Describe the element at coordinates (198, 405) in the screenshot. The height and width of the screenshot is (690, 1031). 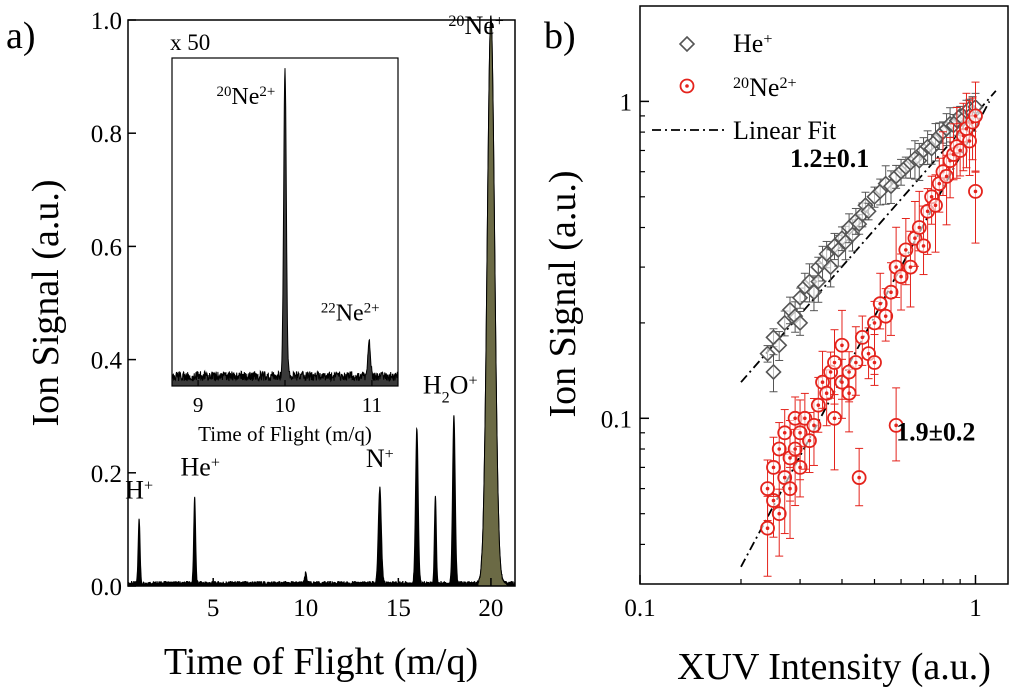
I see `inset-x-tick-label: 9` at that location.